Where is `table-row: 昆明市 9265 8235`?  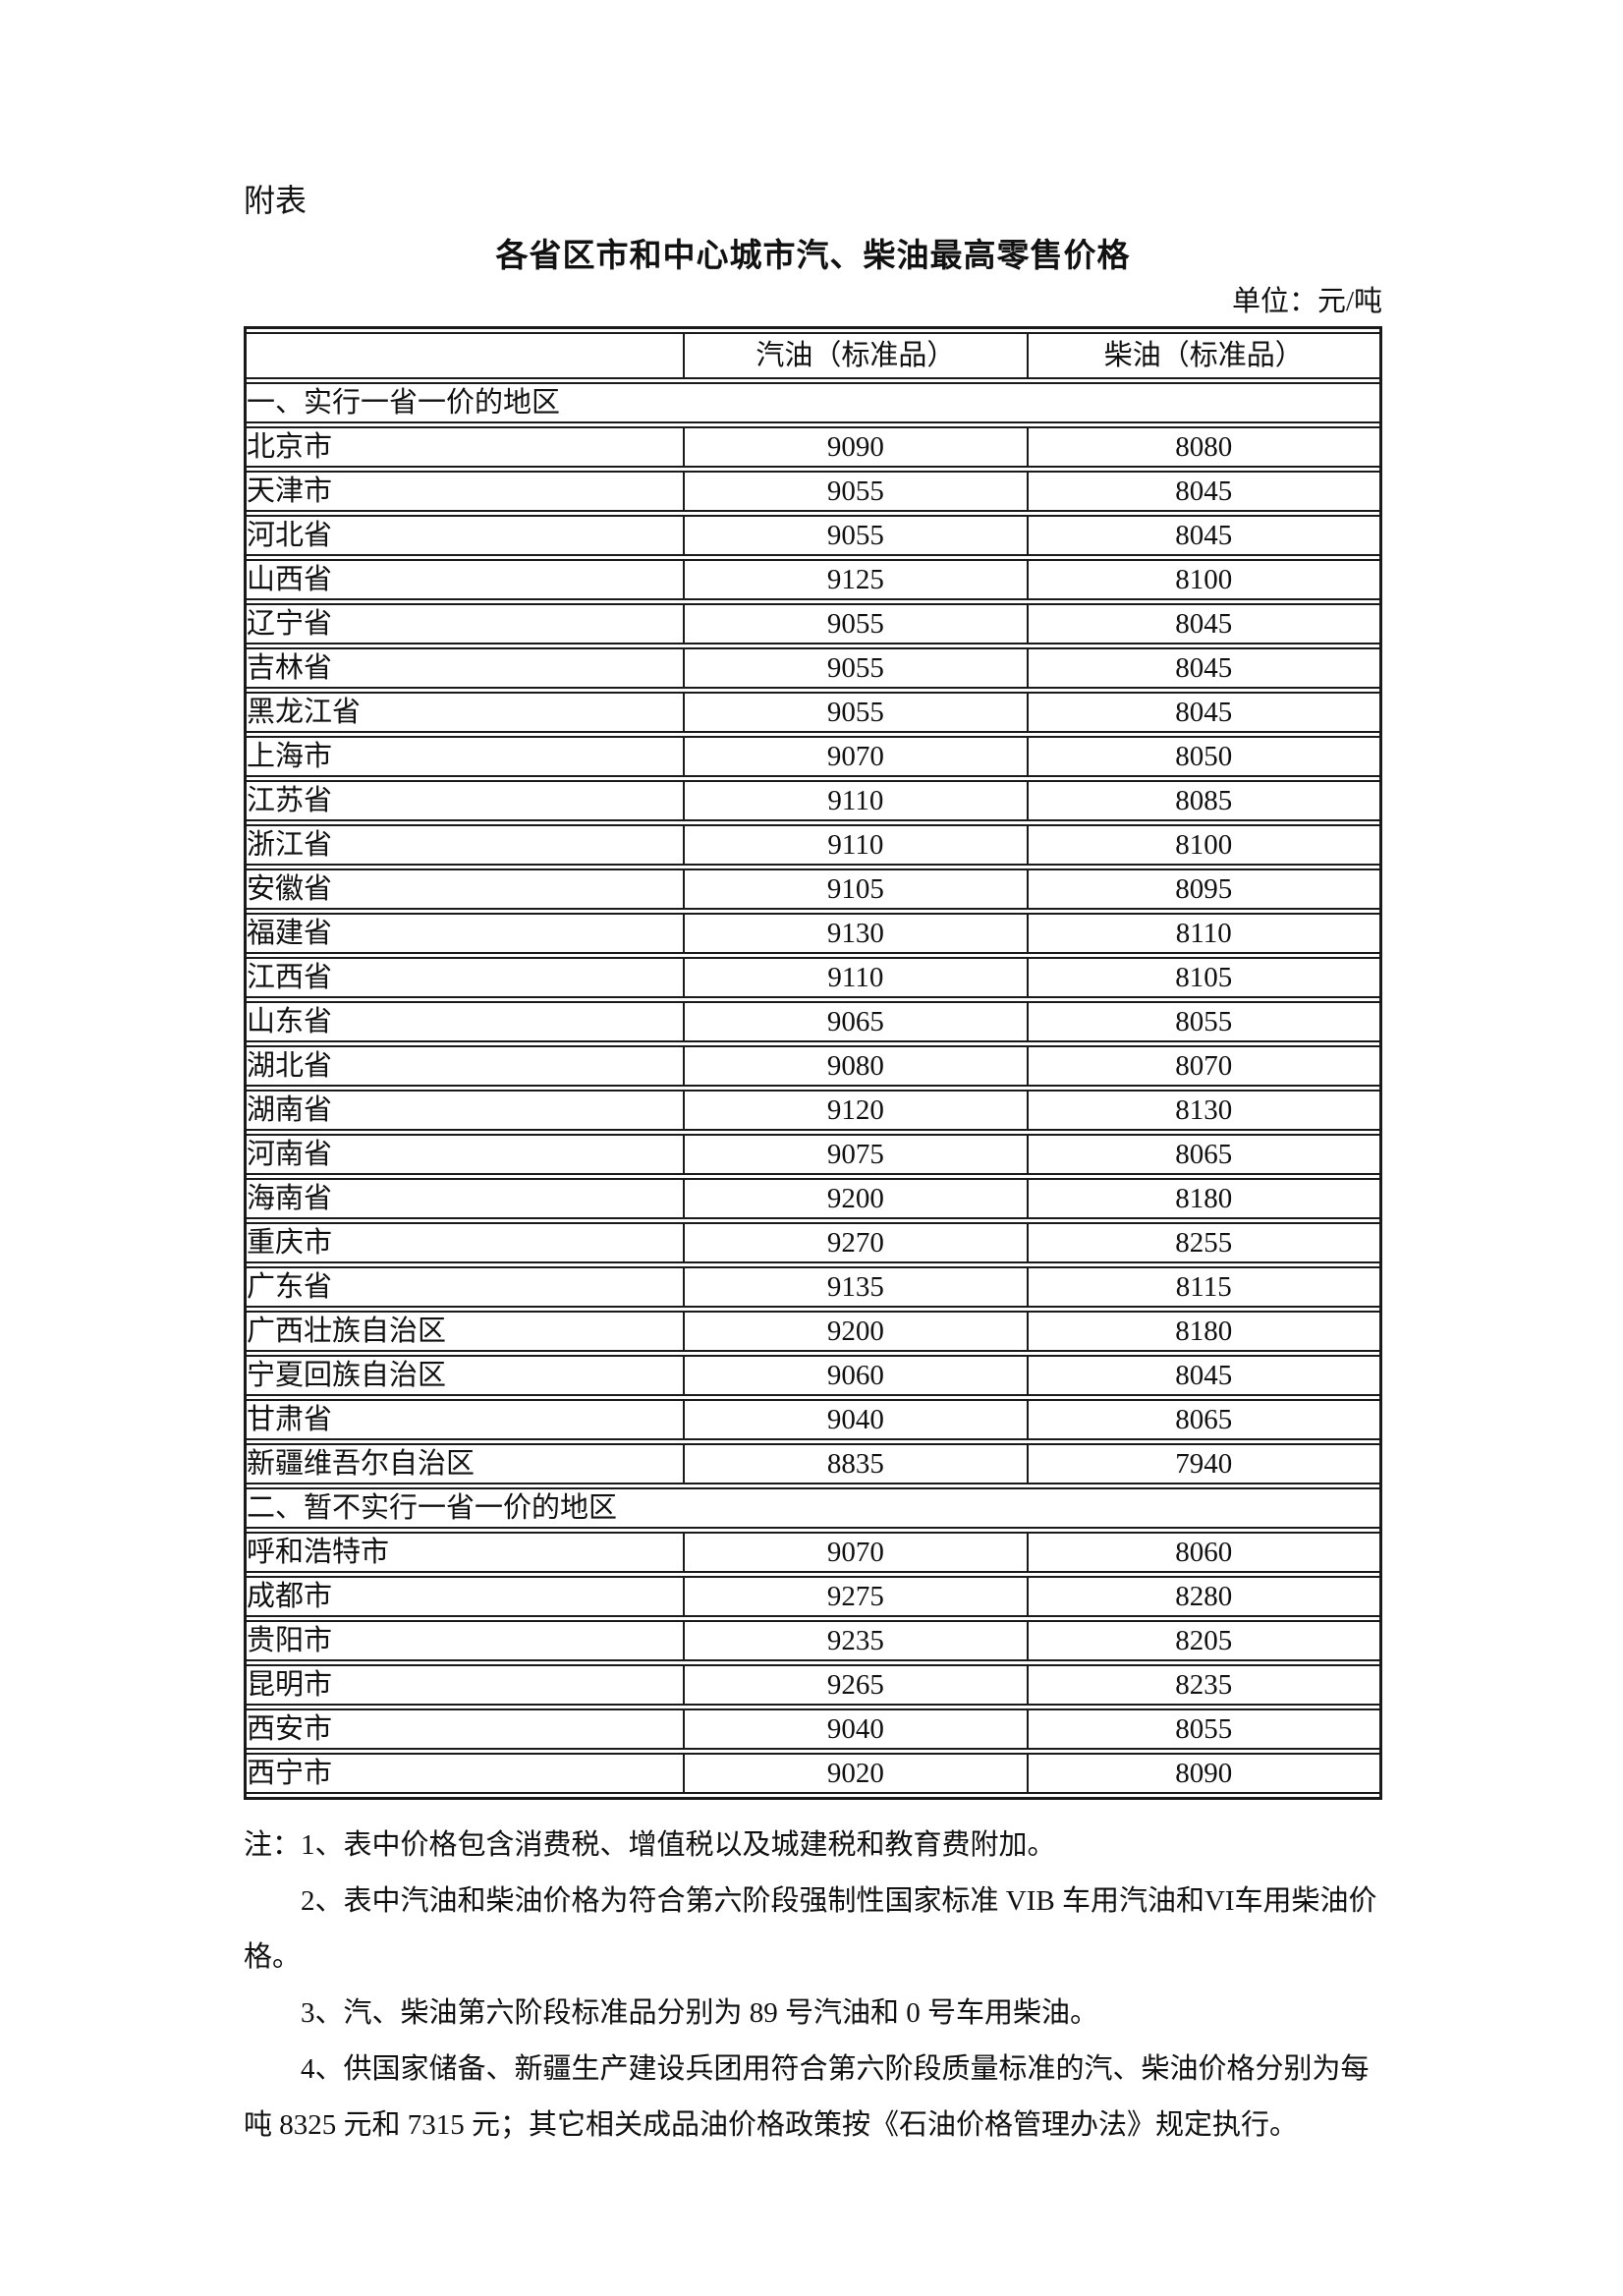
table-row: 昆明市 9265 8235 is located at coordinates (813, 1685).